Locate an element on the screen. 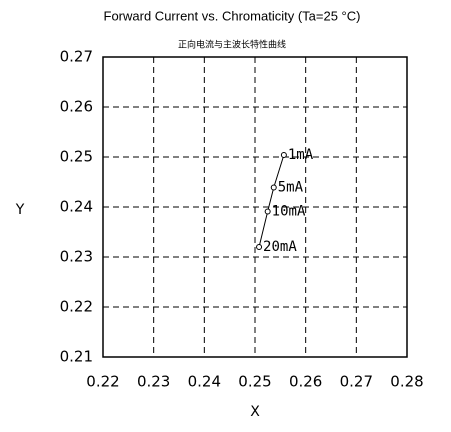 The width and height of the screenshot is (451, 432). y-tick-label: 0.27 is located at coordinates (76, 57).